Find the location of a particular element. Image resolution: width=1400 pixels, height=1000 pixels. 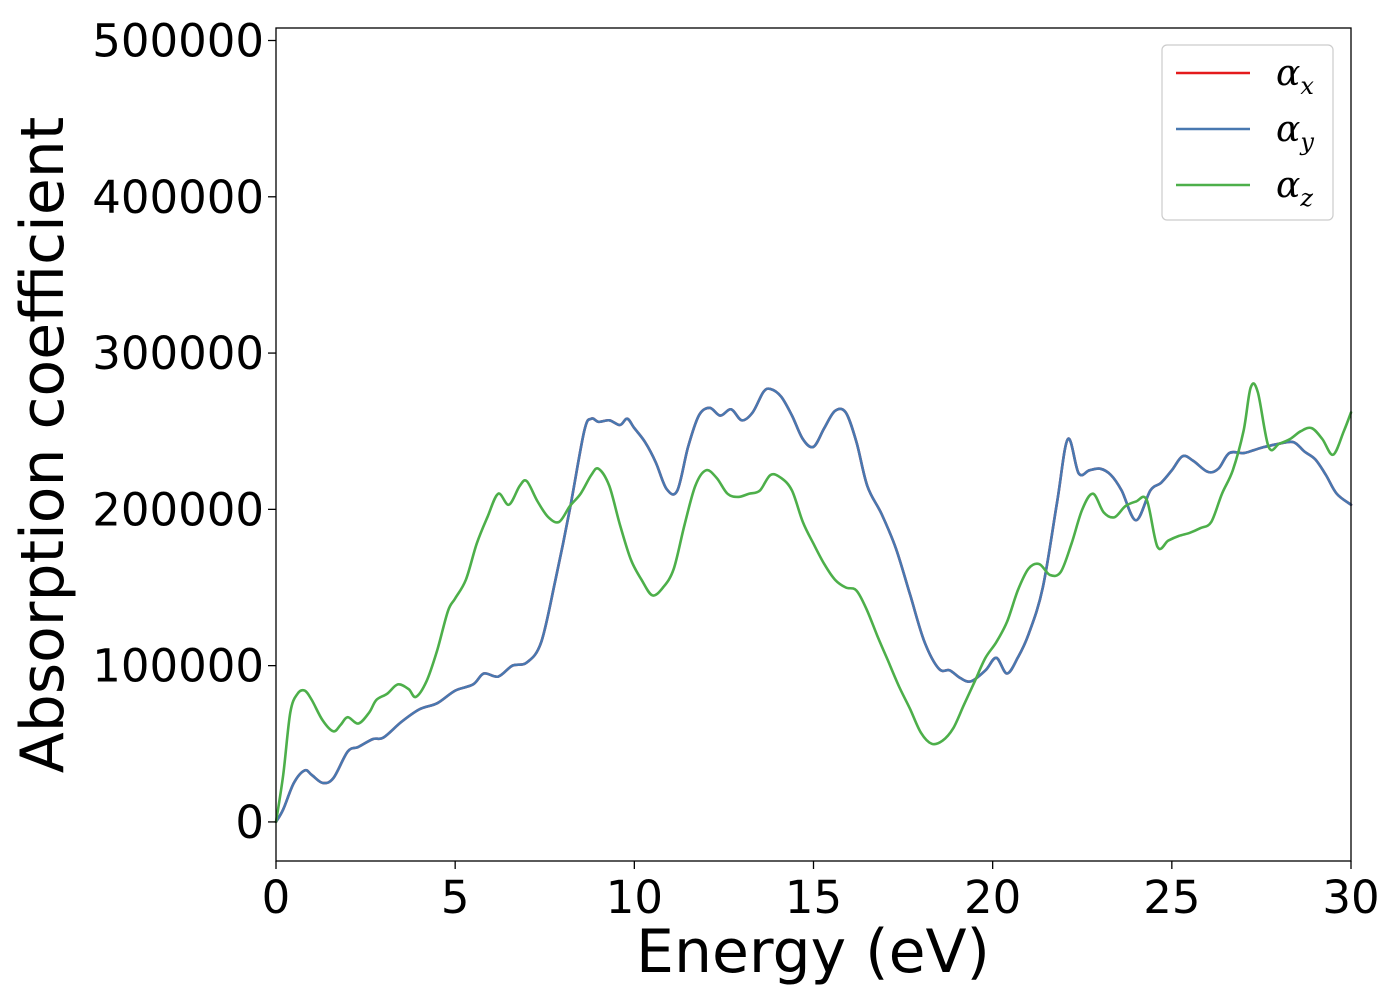

legend: αx αy αz is located at coordinates (1247, 132).